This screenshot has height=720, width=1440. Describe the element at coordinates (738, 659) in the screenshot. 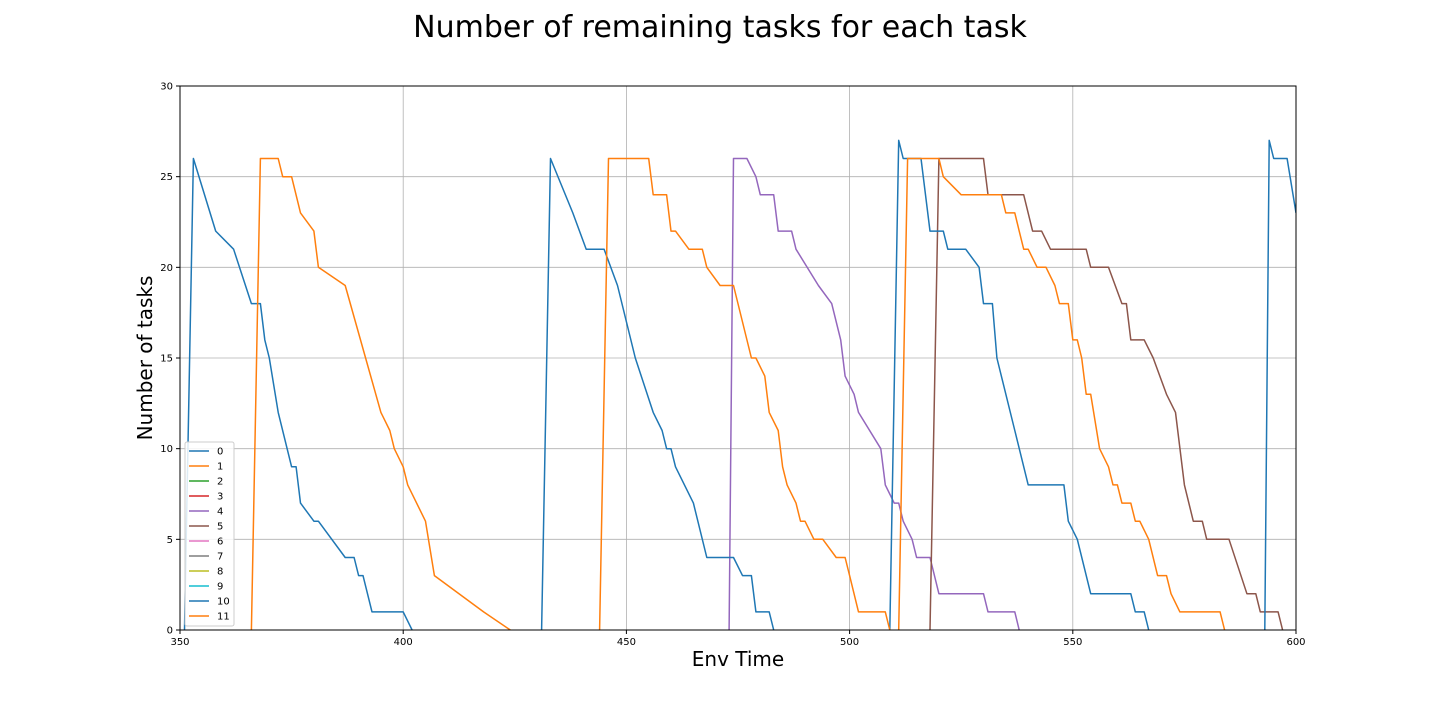

I see `x-axis-label: Env Time` at that location.